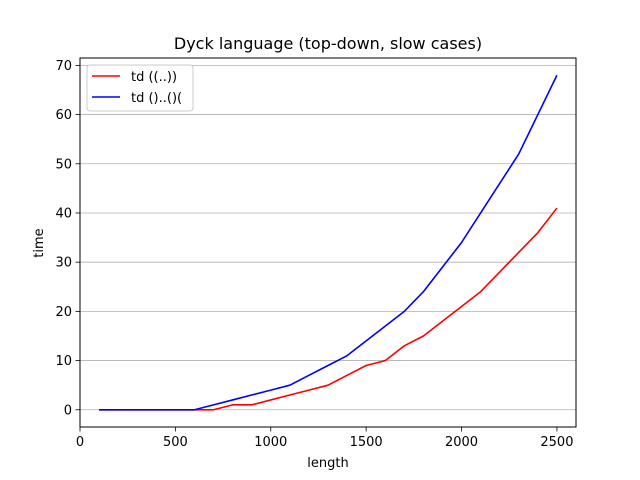 This screenshot has width=640, height=480. Describe the element at coordinates (140, 88) in the screenshot. I see `legend: td ((..)) td ()..()(` at that location.